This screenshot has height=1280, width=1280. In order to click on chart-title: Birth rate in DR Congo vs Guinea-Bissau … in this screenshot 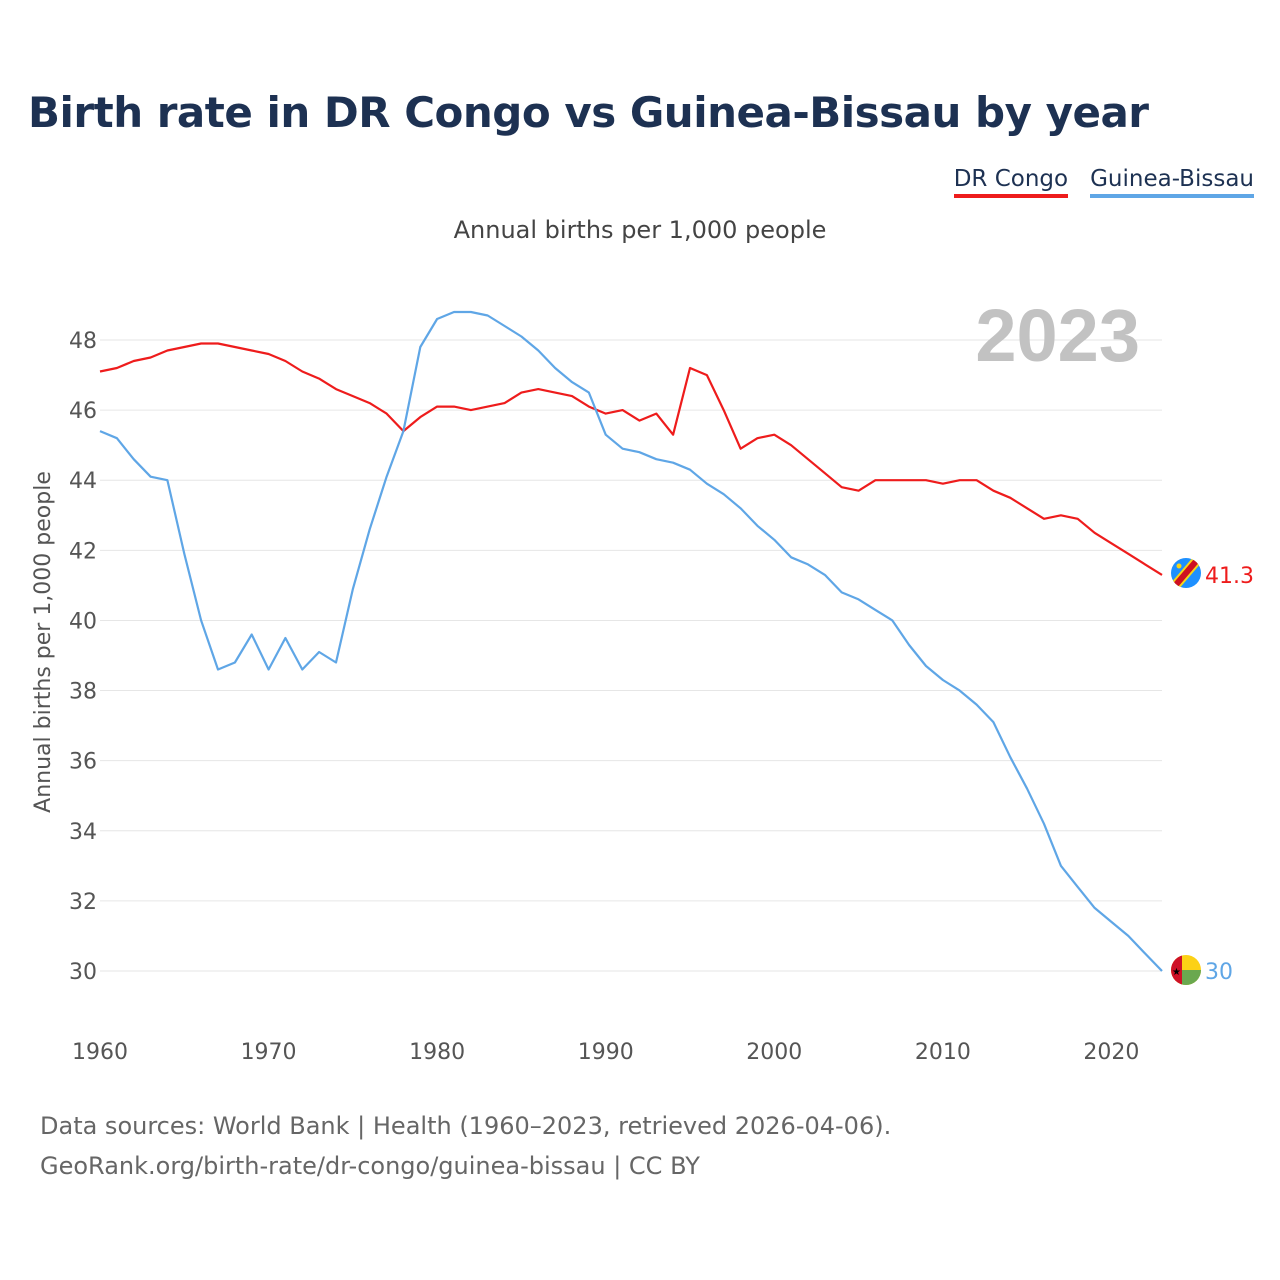, I will do `click(588, 112)`.